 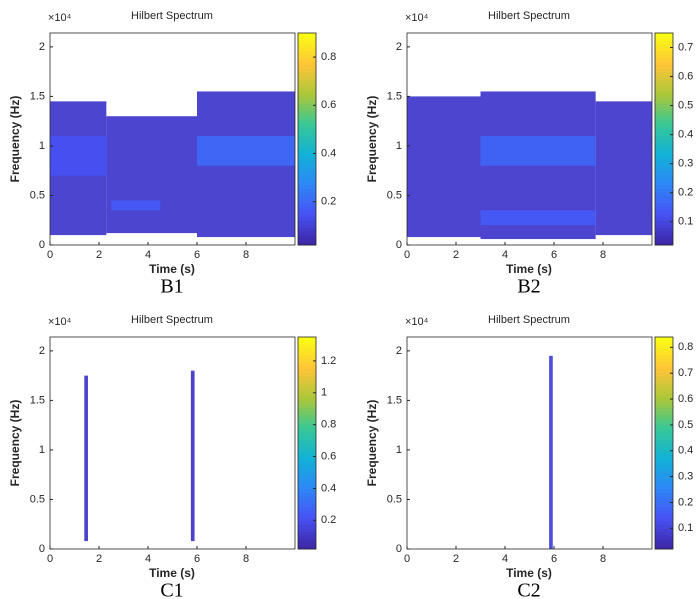 What do you see at coordinates (685, 502) in the screenshot?
I see `colorbar-tick-label: 0.2` at bounding box center [685, 502].